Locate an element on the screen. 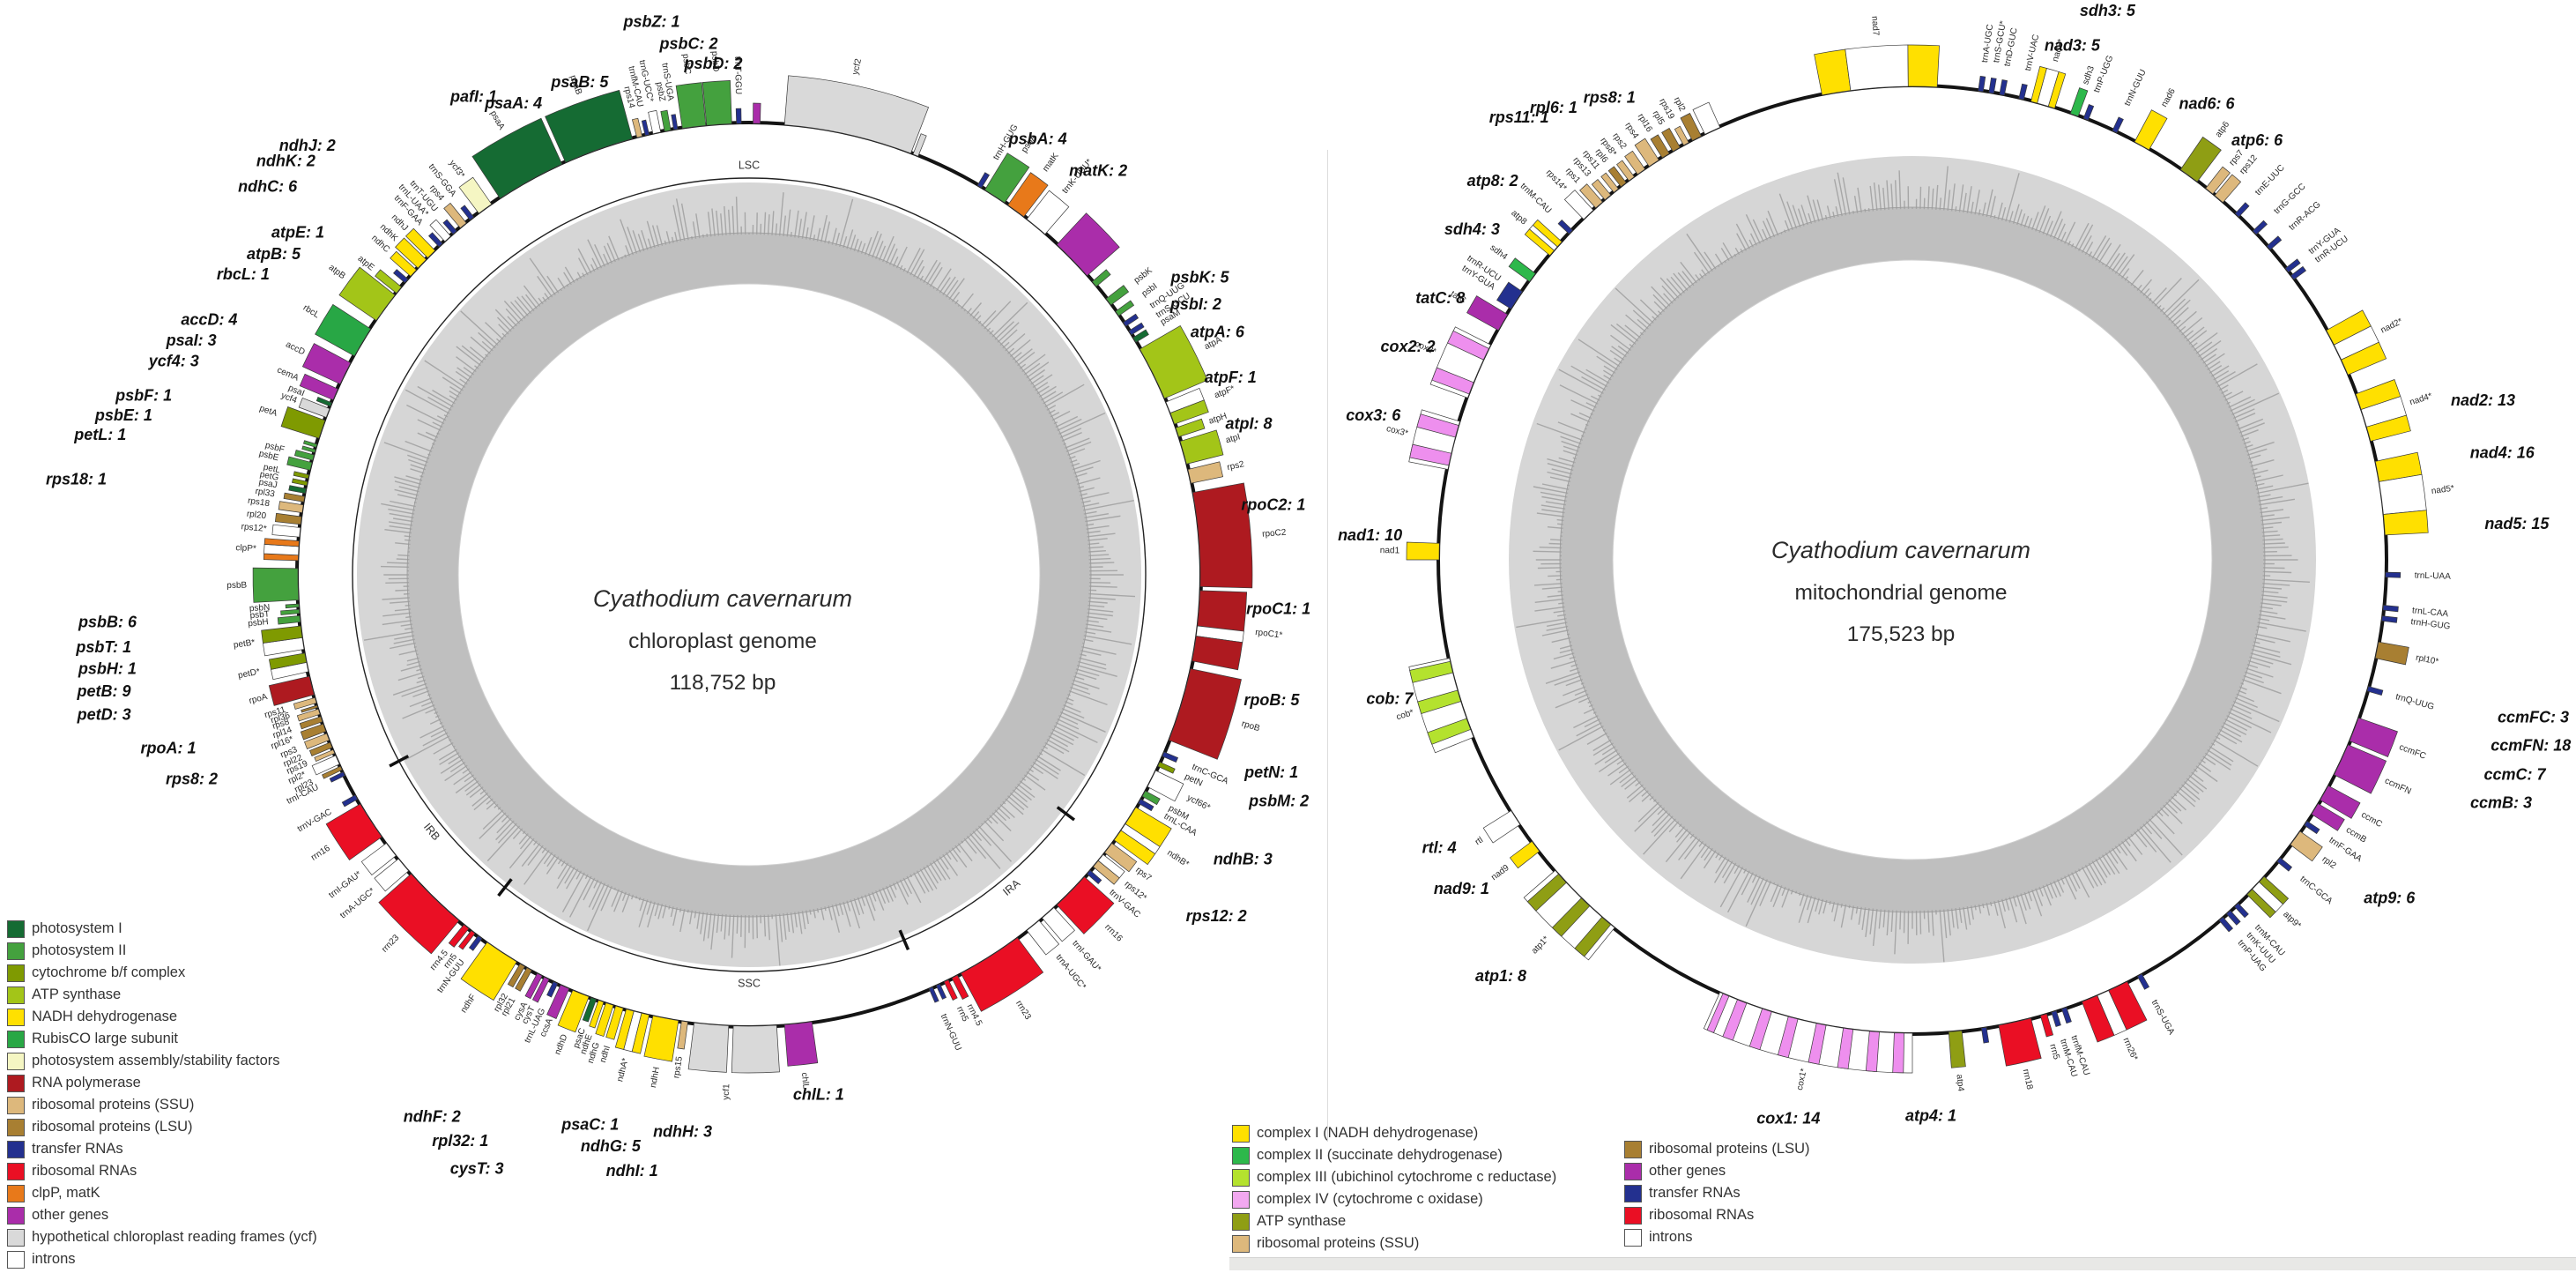 The height and width of the screenshot is (1273, 2576). legend-item: photosystem II is located at coordinates (162, 951).